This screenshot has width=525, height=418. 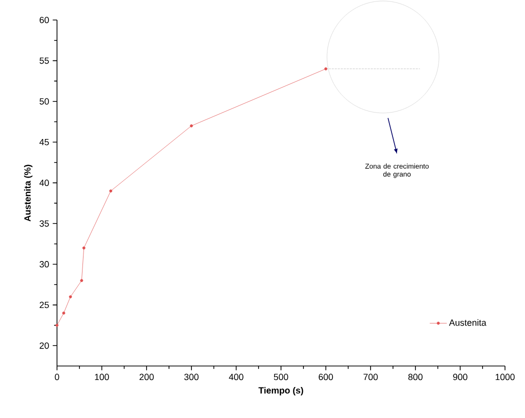 I want to click on x-tick-label: 100, so click(x=102, y=377).